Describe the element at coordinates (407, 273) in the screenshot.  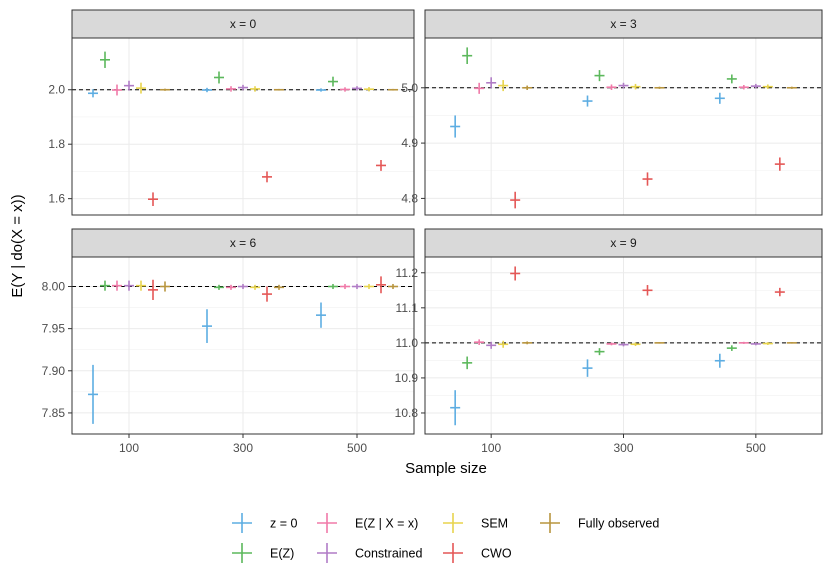
I see `y-tick-label: 11.2` at that location.